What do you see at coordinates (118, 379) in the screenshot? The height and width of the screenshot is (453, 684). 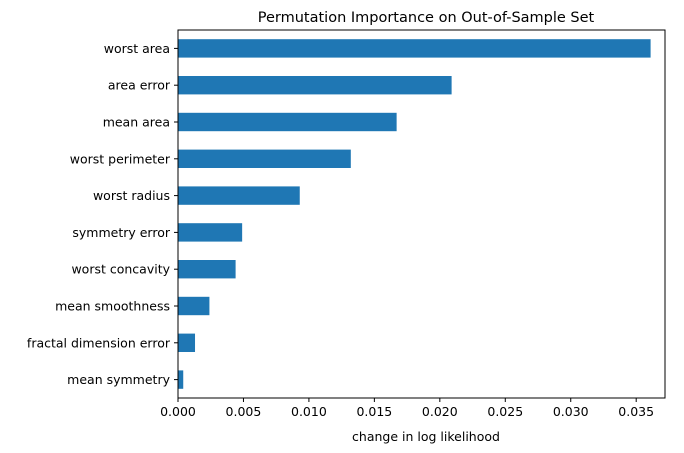 I see `y-tick-label: mean symmetry` at bounding box center [118, 379].